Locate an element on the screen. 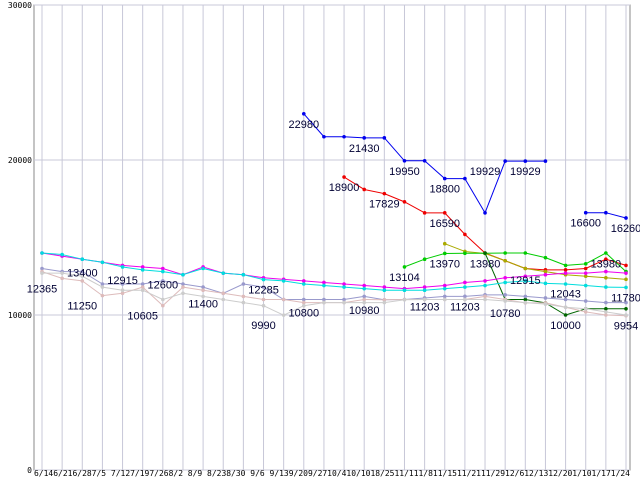 This screenshot has height=480, width=640. data-label: 22980 is located at coordinates (303, 125).